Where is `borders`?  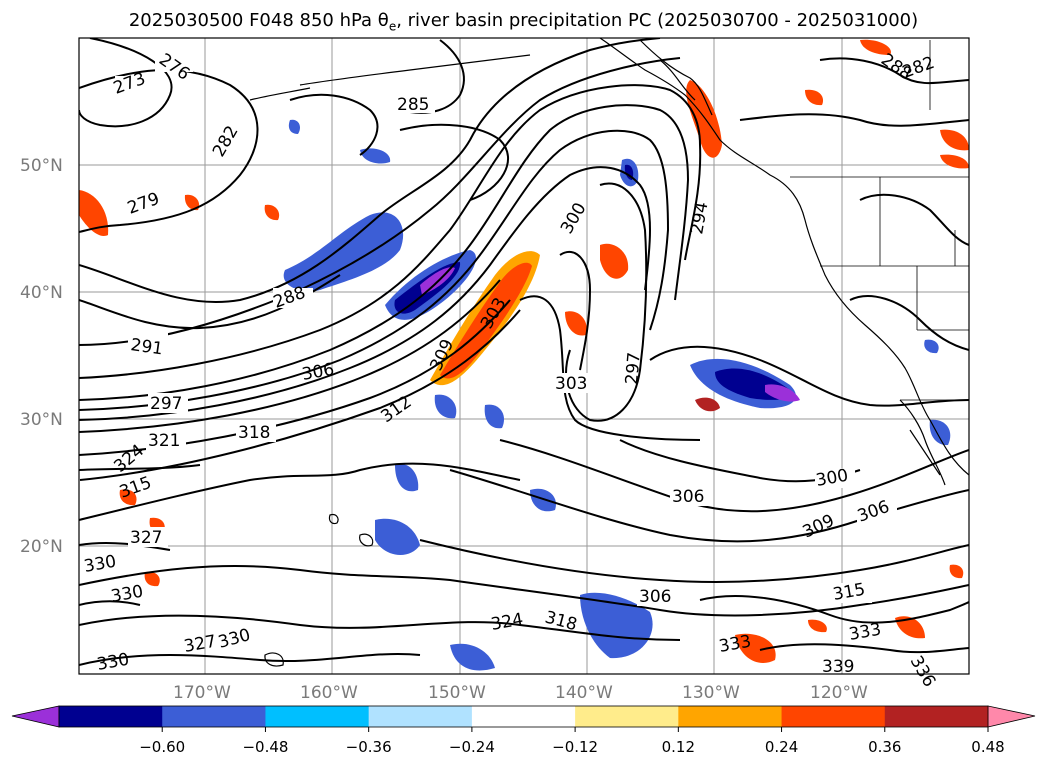 borders is located at coordinates (879, 220).